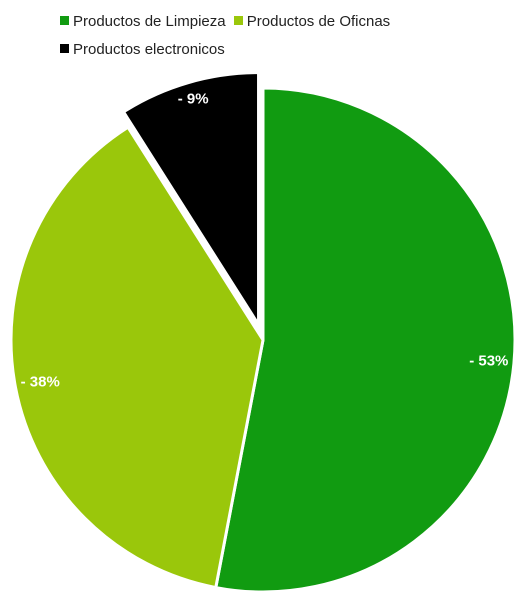  What do you see at coordinates (64, 20) in the screenshot?
I see `legend-swatch-limpieza` at bounding box center [64, 20].